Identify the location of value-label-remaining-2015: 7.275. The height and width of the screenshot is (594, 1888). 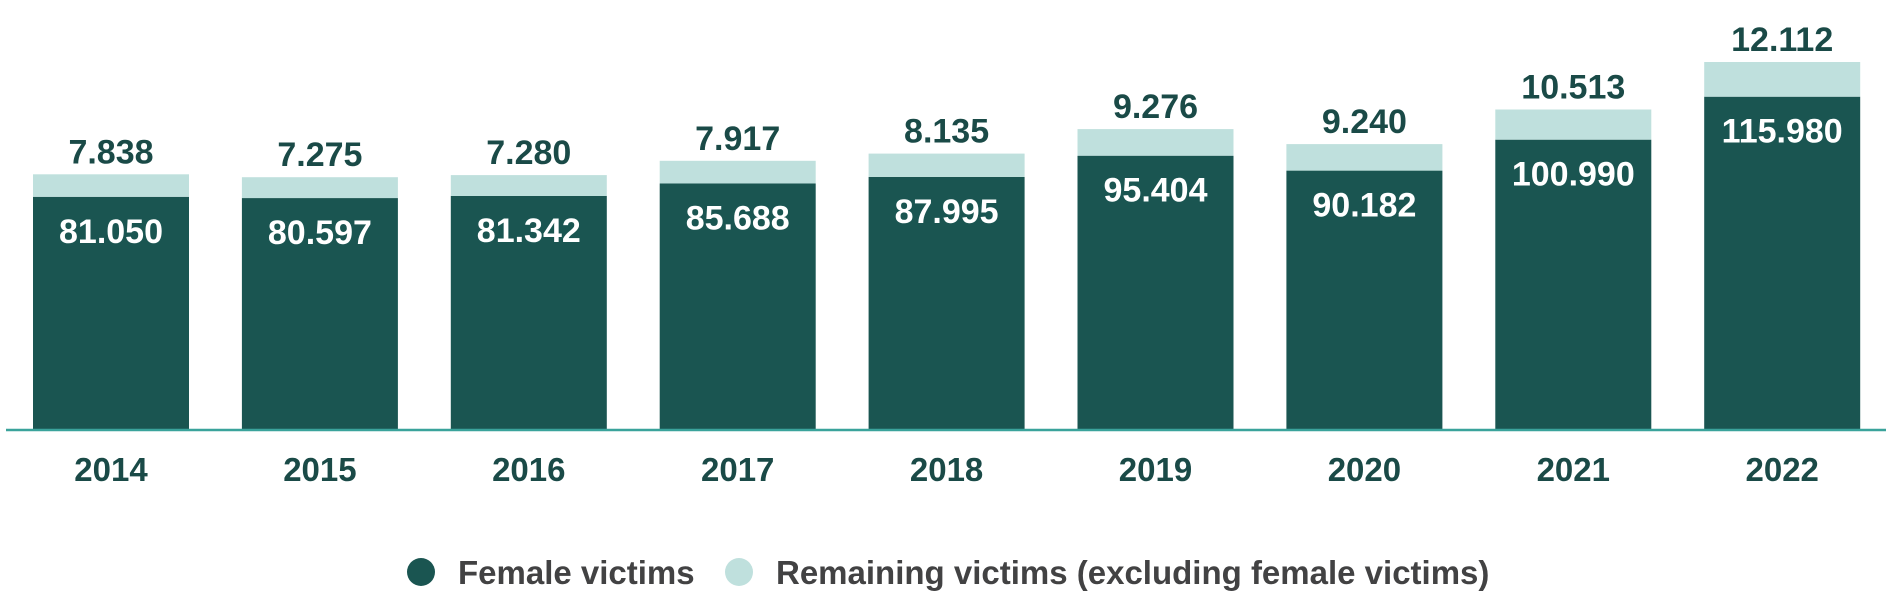
(319, 155).